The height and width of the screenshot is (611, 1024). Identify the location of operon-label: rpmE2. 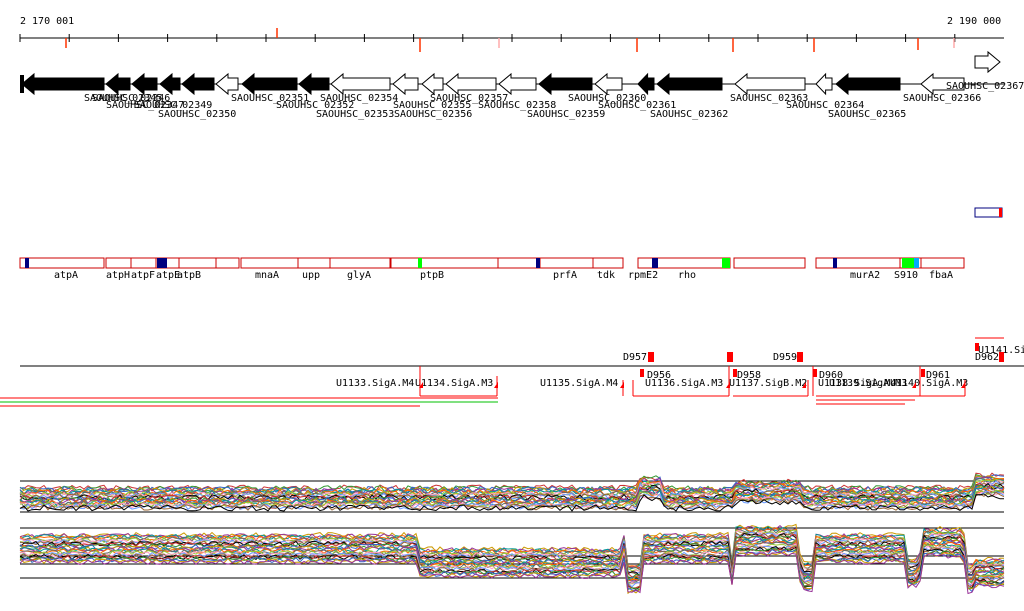
(643, 275).